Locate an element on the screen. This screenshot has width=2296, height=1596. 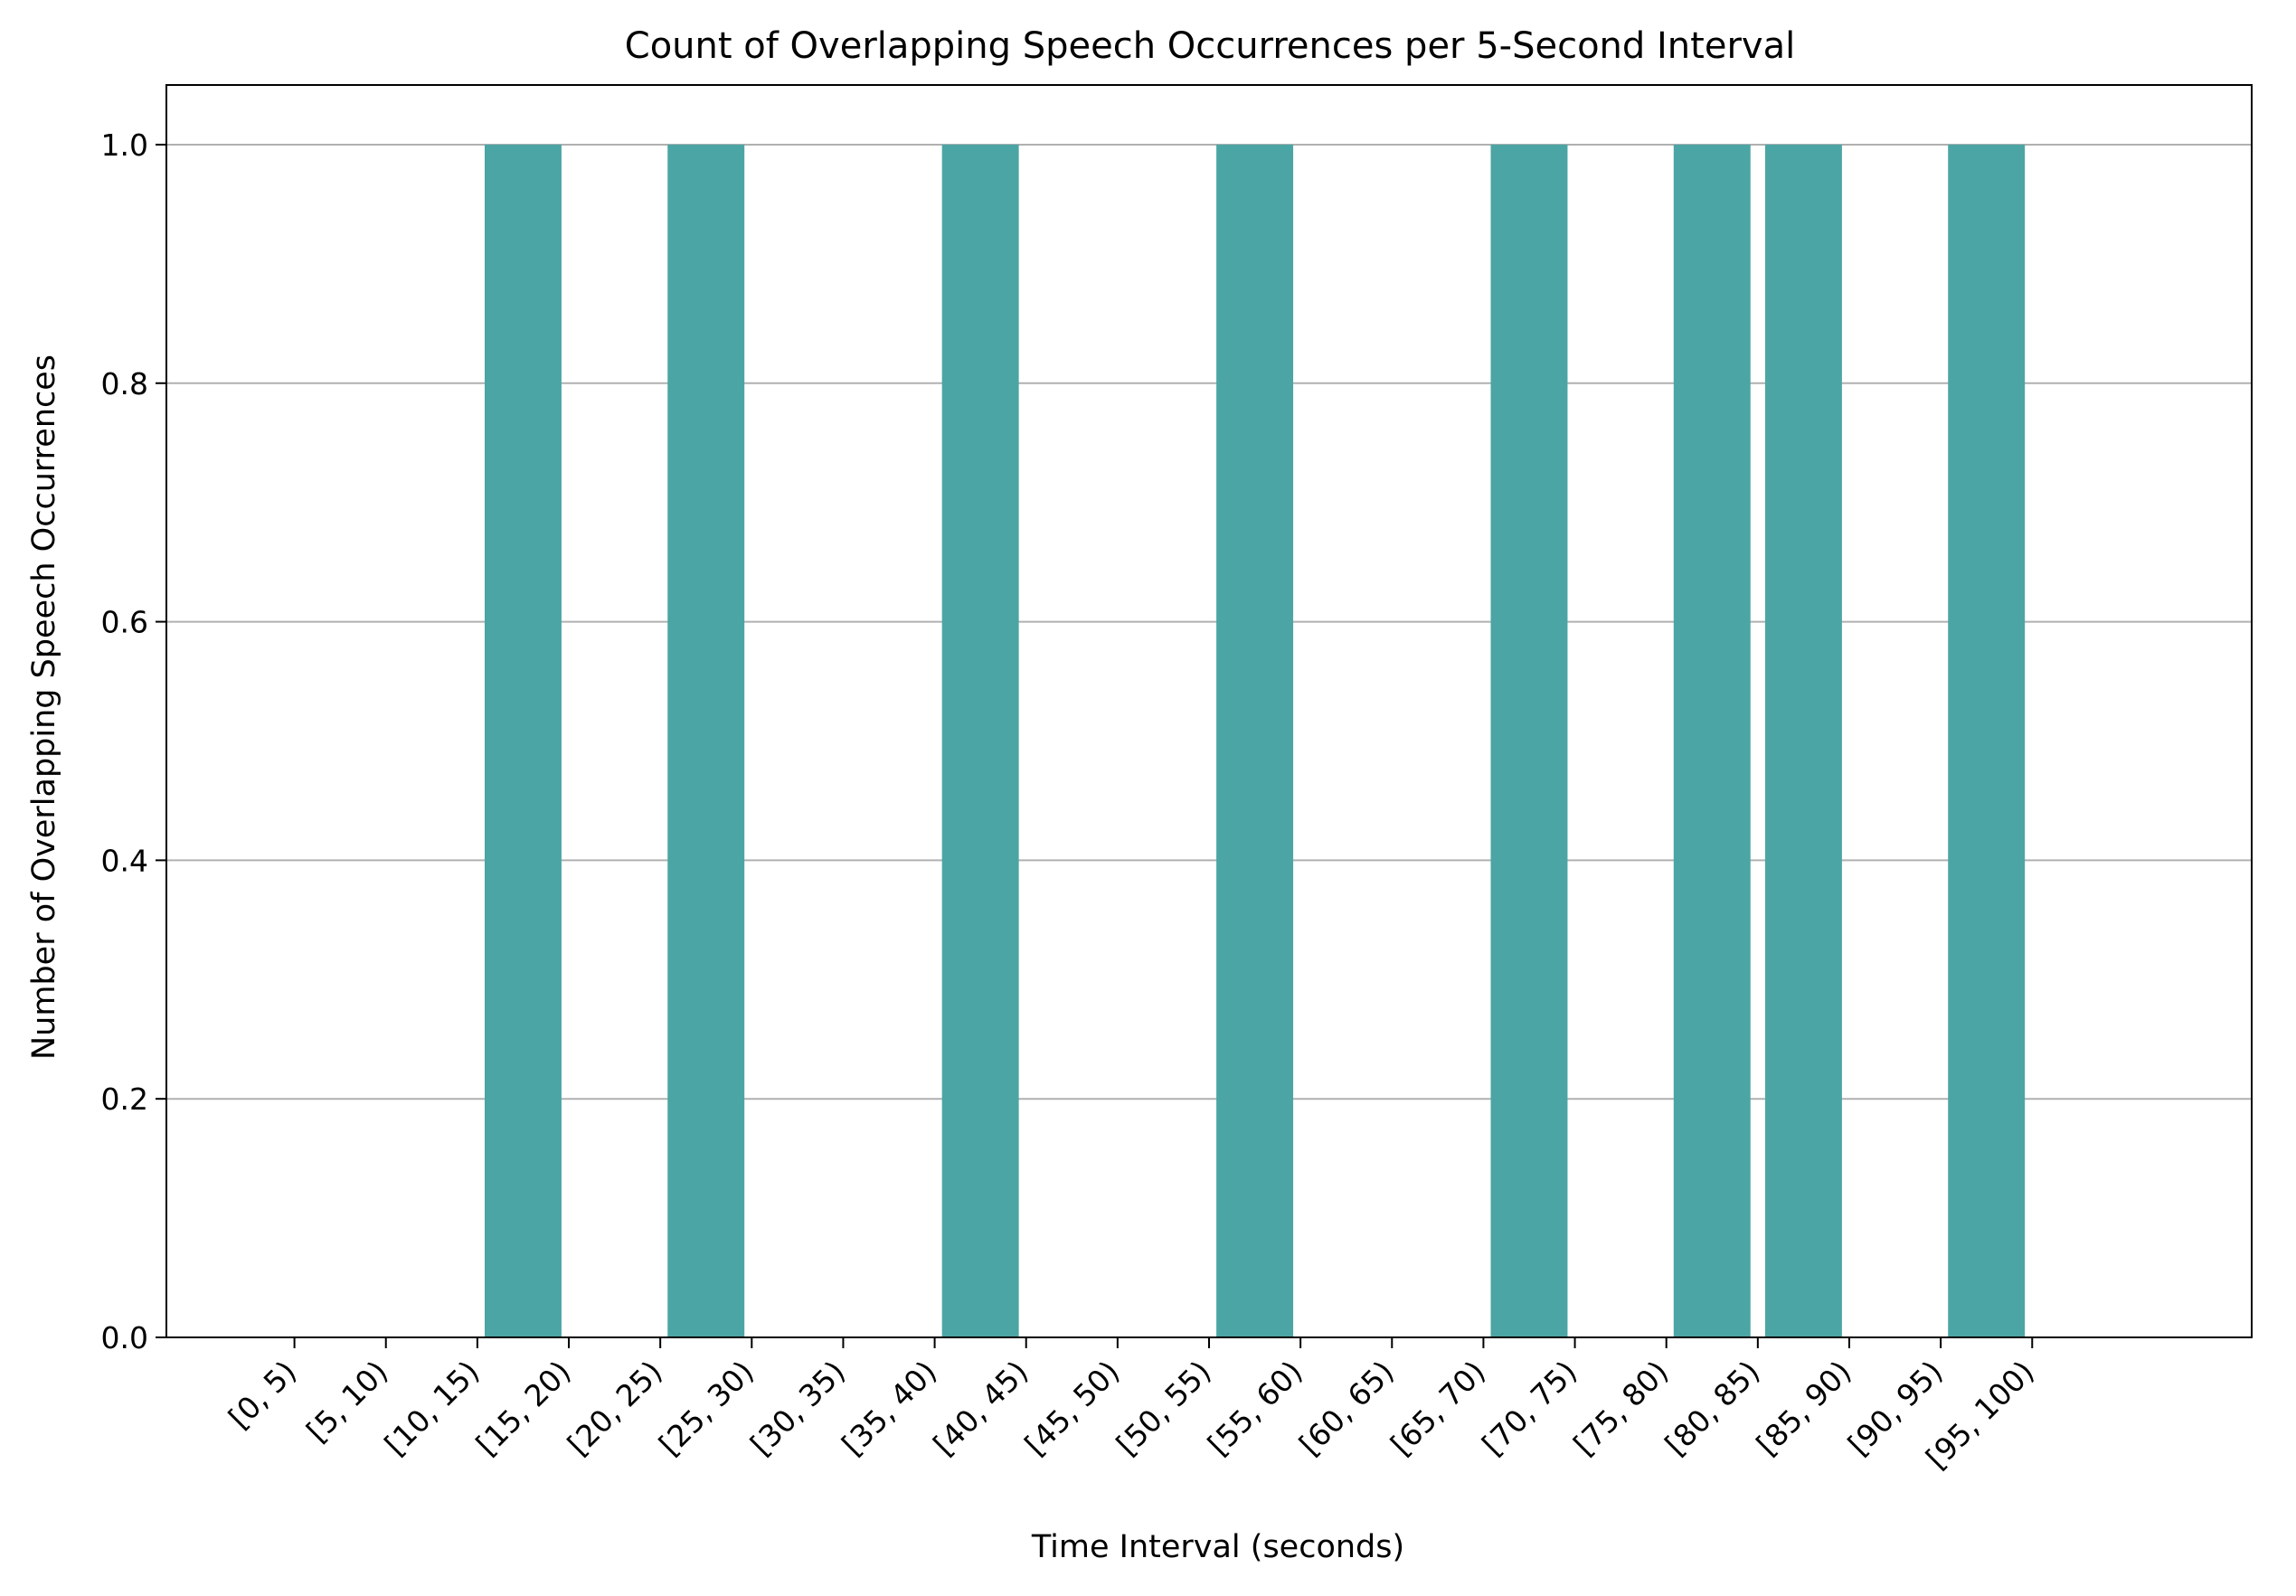
y-tick-label: 1.0 is located at coordinates (124, 145).